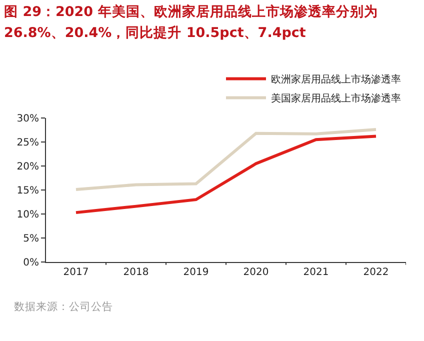 The width and height of the screenshot is (424, 341). I want to click on x-tick-label: 2019, so click(196, 272).